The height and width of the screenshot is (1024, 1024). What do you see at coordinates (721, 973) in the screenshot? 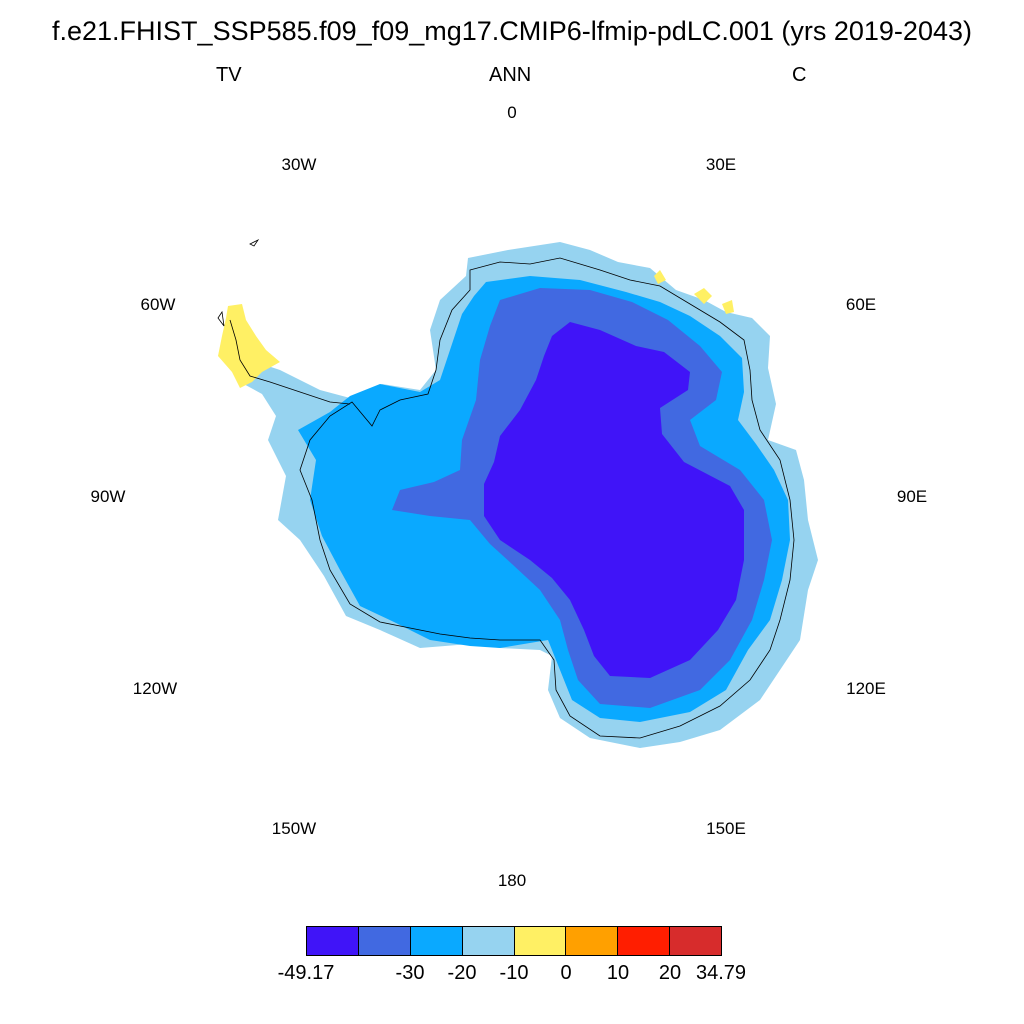
I see `colorbar-label-7: 34.79` at bounding box center [721, 973].